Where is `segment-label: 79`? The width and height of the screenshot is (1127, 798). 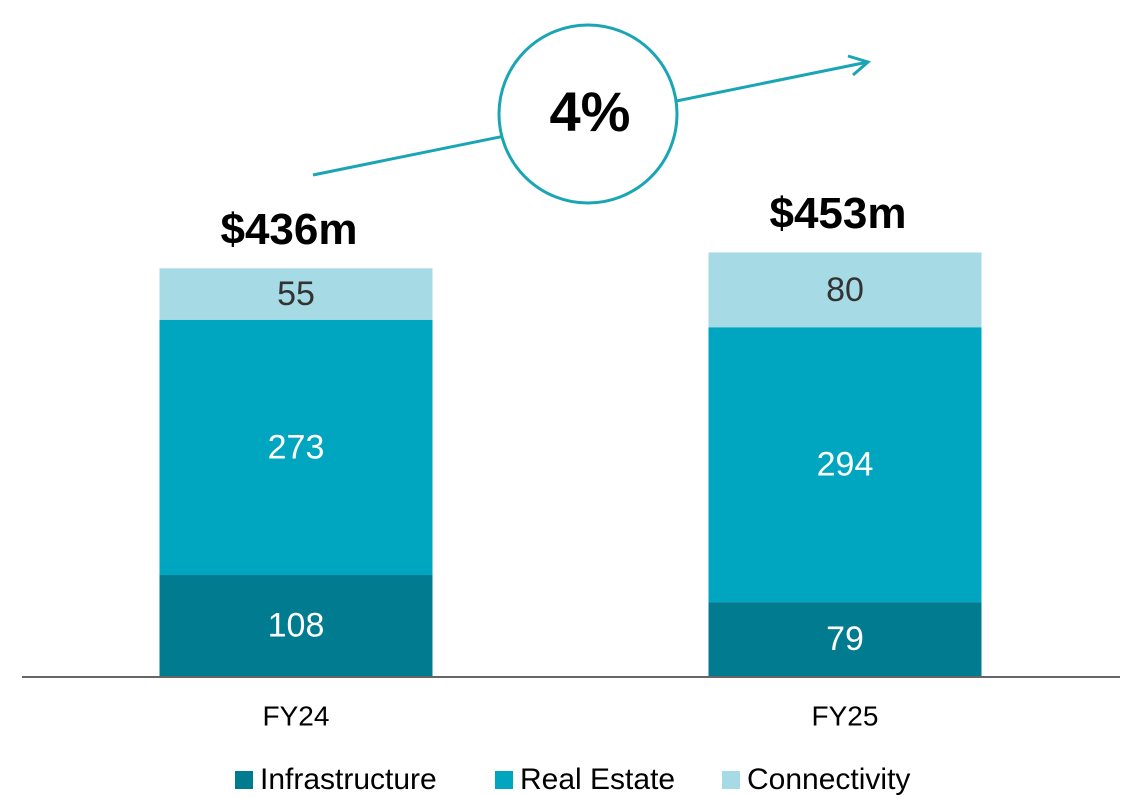 segment-label: 79 is located at coordinates (845, 639).